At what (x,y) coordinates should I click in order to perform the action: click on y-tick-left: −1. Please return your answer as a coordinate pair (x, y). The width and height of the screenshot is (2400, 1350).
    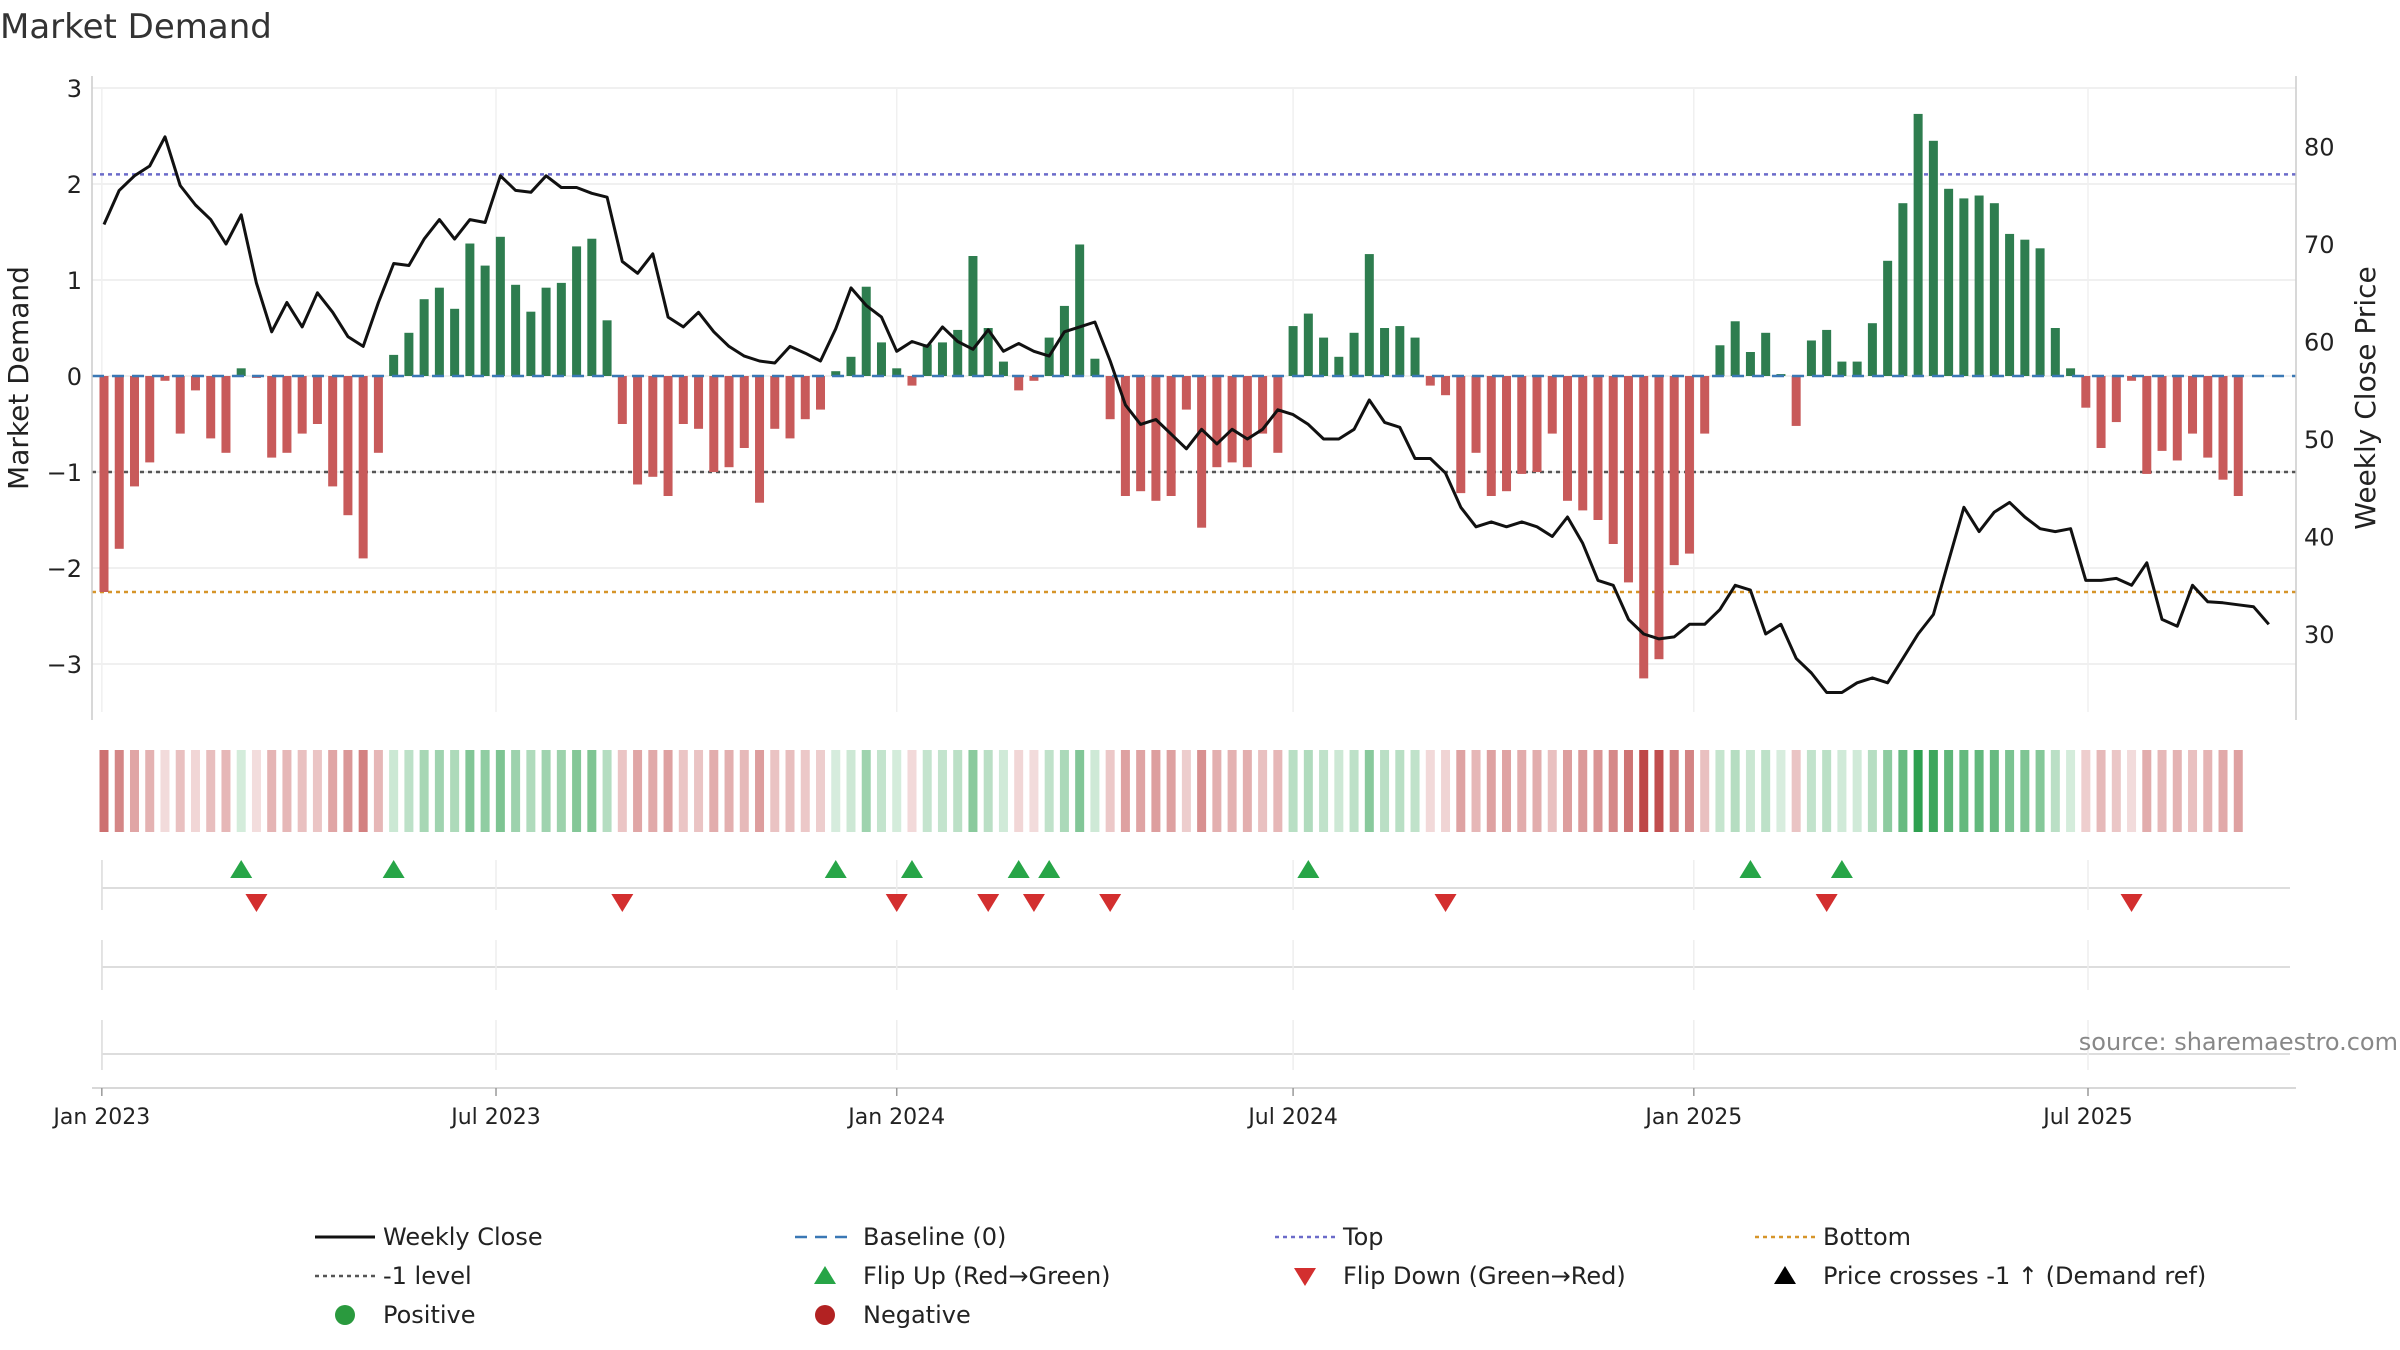
    Looking at the image, I should click on (64, 473).